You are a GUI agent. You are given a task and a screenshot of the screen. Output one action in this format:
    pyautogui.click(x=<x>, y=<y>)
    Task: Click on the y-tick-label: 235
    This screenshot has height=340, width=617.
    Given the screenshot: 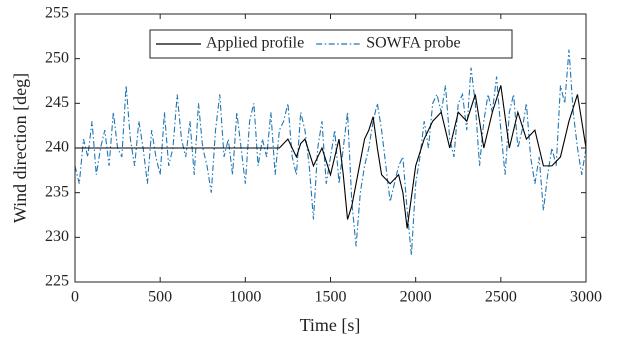 What is the action you would take?
    pyautogui.click(x=57, y=191)
    